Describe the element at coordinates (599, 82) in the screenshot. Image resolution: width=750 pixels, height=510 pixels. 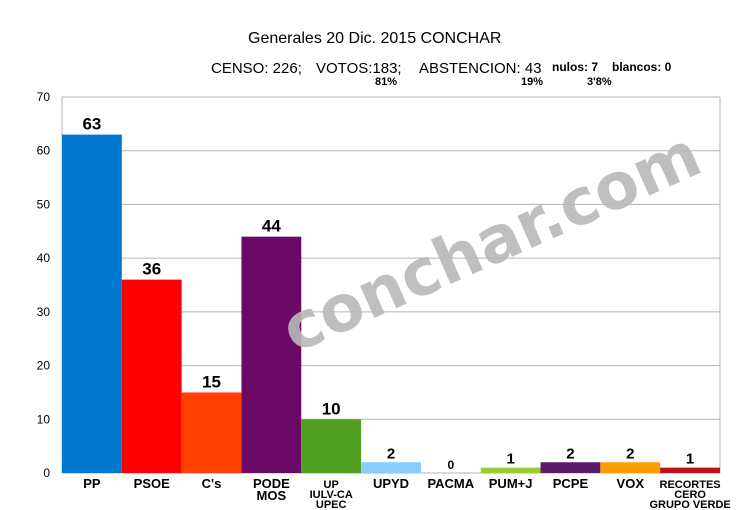
I see `nulos-percent: 3'8%` at that location.